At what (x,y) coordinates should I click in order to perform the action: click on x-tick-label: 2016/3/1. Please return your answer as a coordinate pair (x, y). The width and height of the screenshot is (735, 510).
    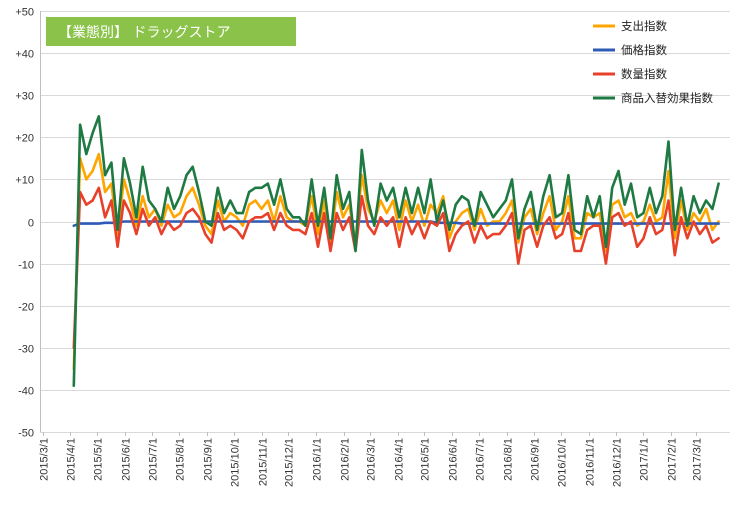
    Looking at the image, I should click on (372, 459).